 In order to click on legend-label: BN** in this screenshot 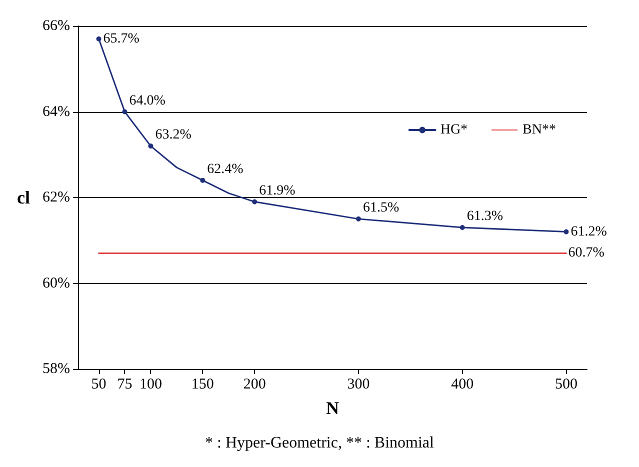, I will do `click(539, 130)`.